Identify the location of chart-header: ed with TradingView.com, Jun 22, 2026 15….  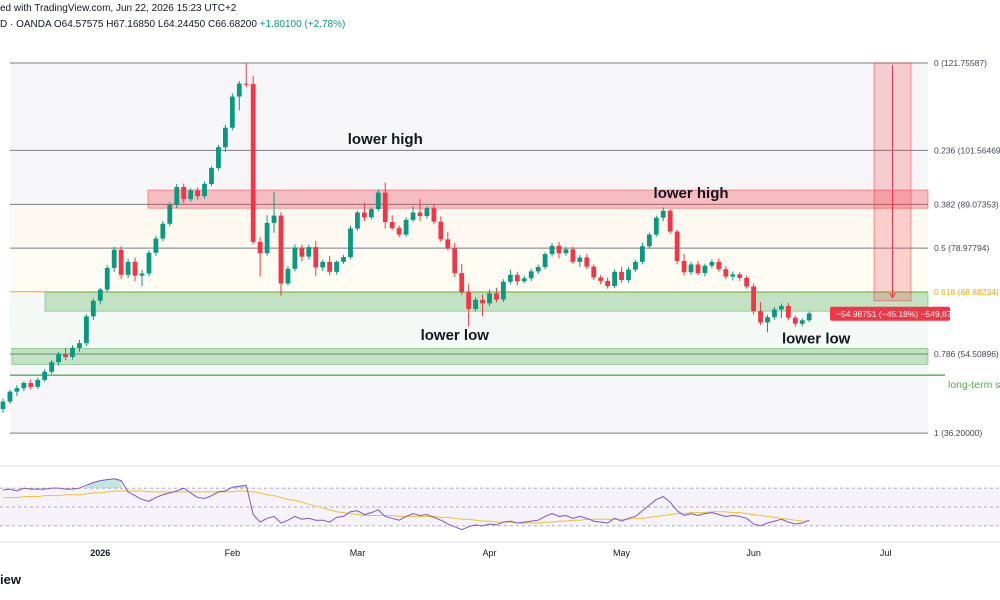
(500, 17).